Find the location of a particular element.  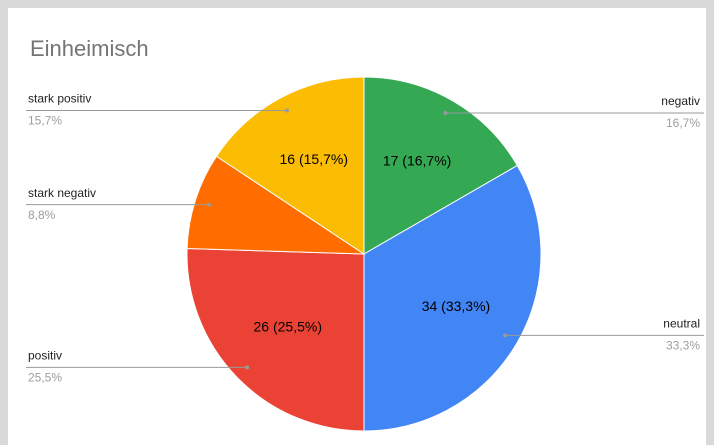

chart-title: Einheimisch is located at coordinates (89, 48).